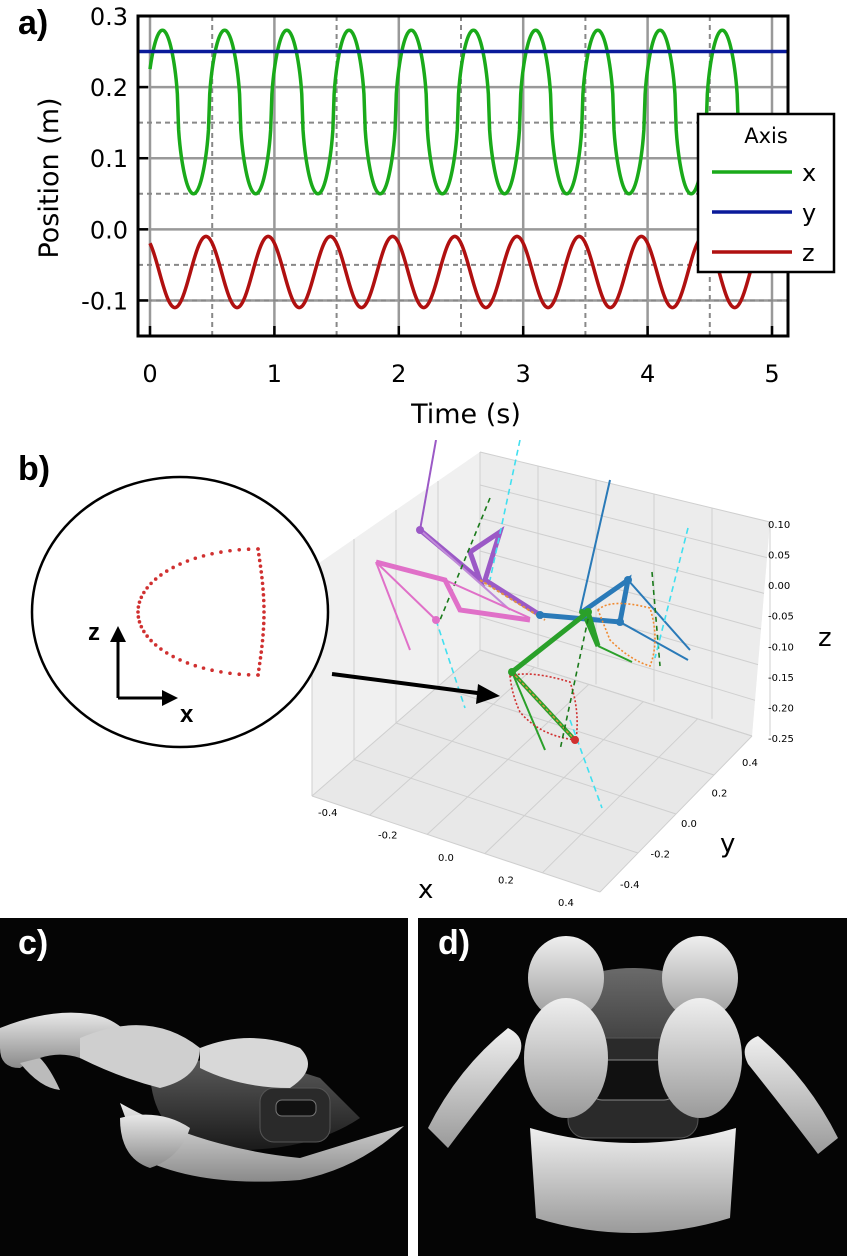  I want to click on panel-label-d: d), so click(454, 943).